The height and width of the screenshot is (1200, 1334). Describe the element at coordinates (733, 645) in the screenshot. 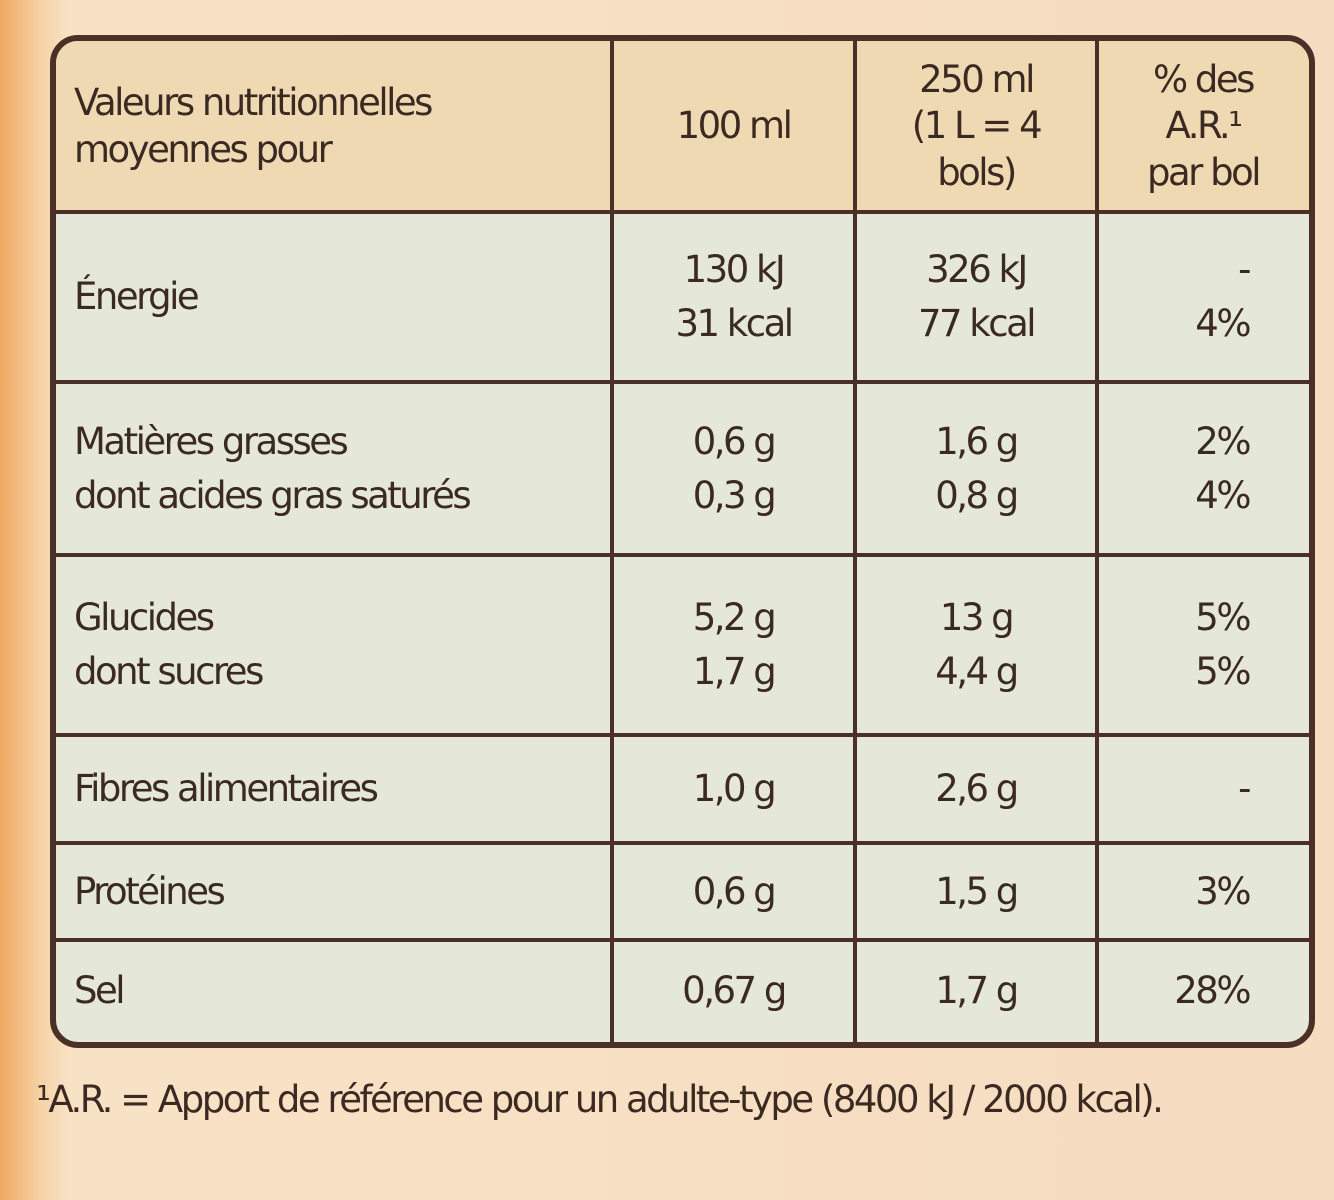

I see `table-cell: 5,2 g 1,7 g` at that location.